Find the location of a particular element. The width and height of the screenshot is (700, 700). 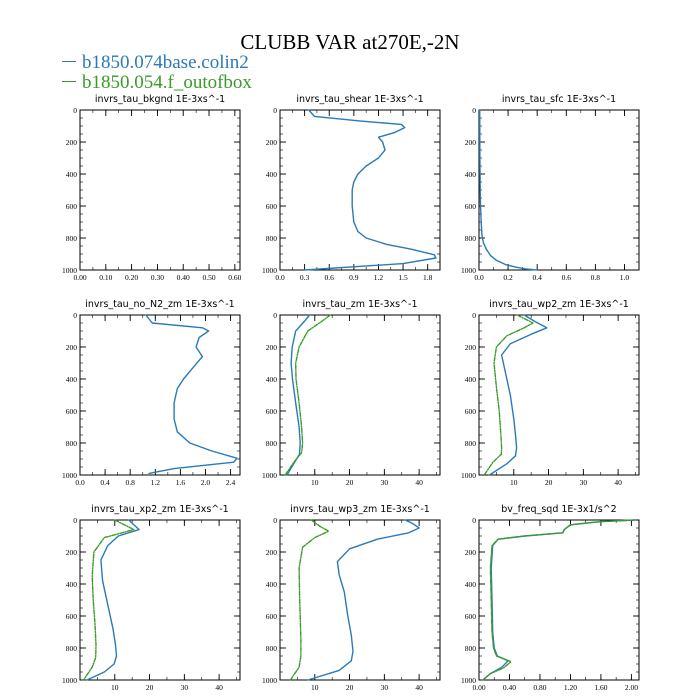

panel-title: invrs_tau_shear 1E-3xs^-1 is located at coordinates (359, 99).